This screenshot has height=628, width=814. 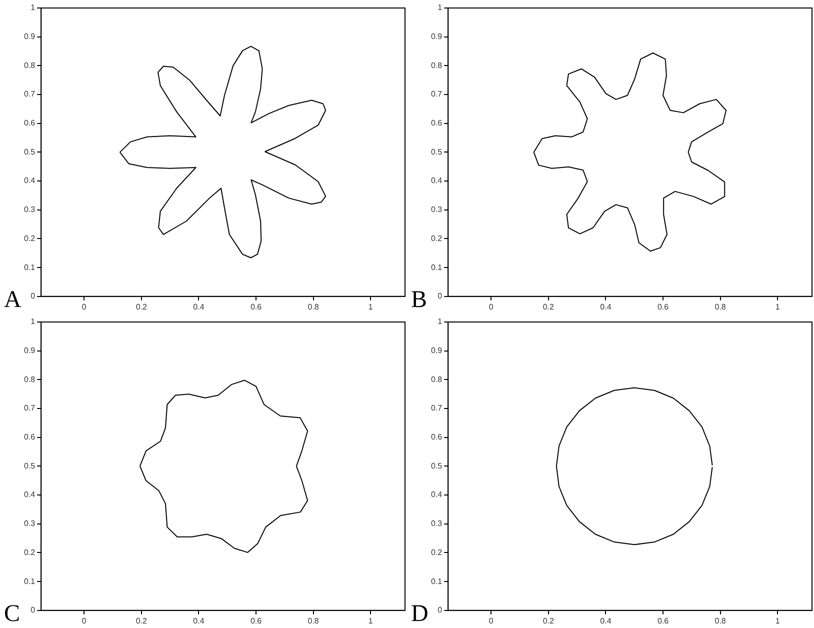 What do you see at coordinates (419, 614) in the screenshot?
I see `text: D` at bounding box center [419, 614].